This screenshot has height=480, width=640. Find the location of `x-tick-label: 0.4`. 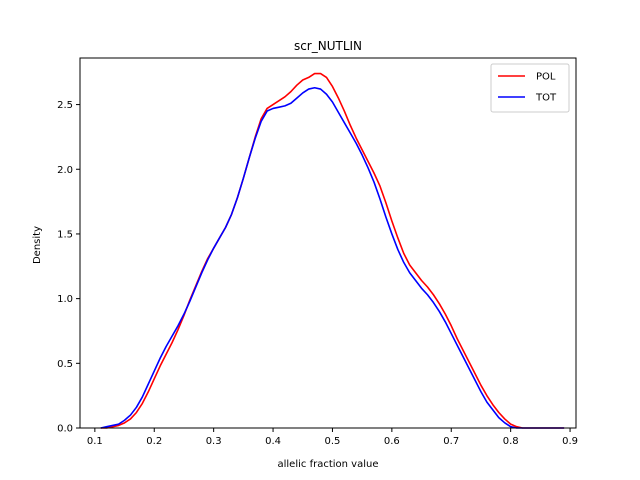

x-tick-label: 0.4 is located at coordinates (273, 441).